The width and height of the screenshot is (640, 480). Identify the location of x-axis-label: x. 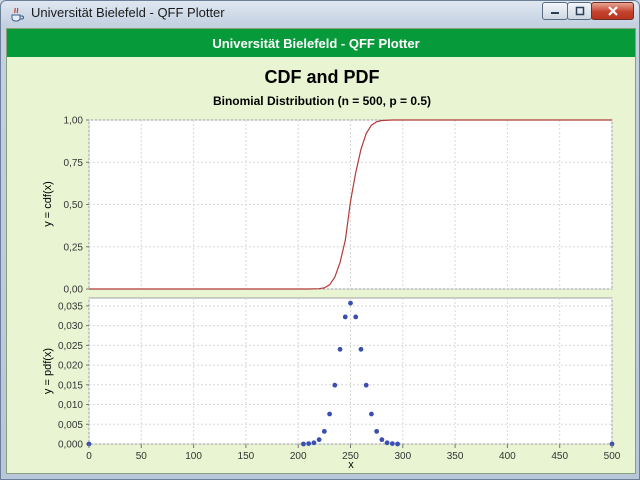
(351, 465).